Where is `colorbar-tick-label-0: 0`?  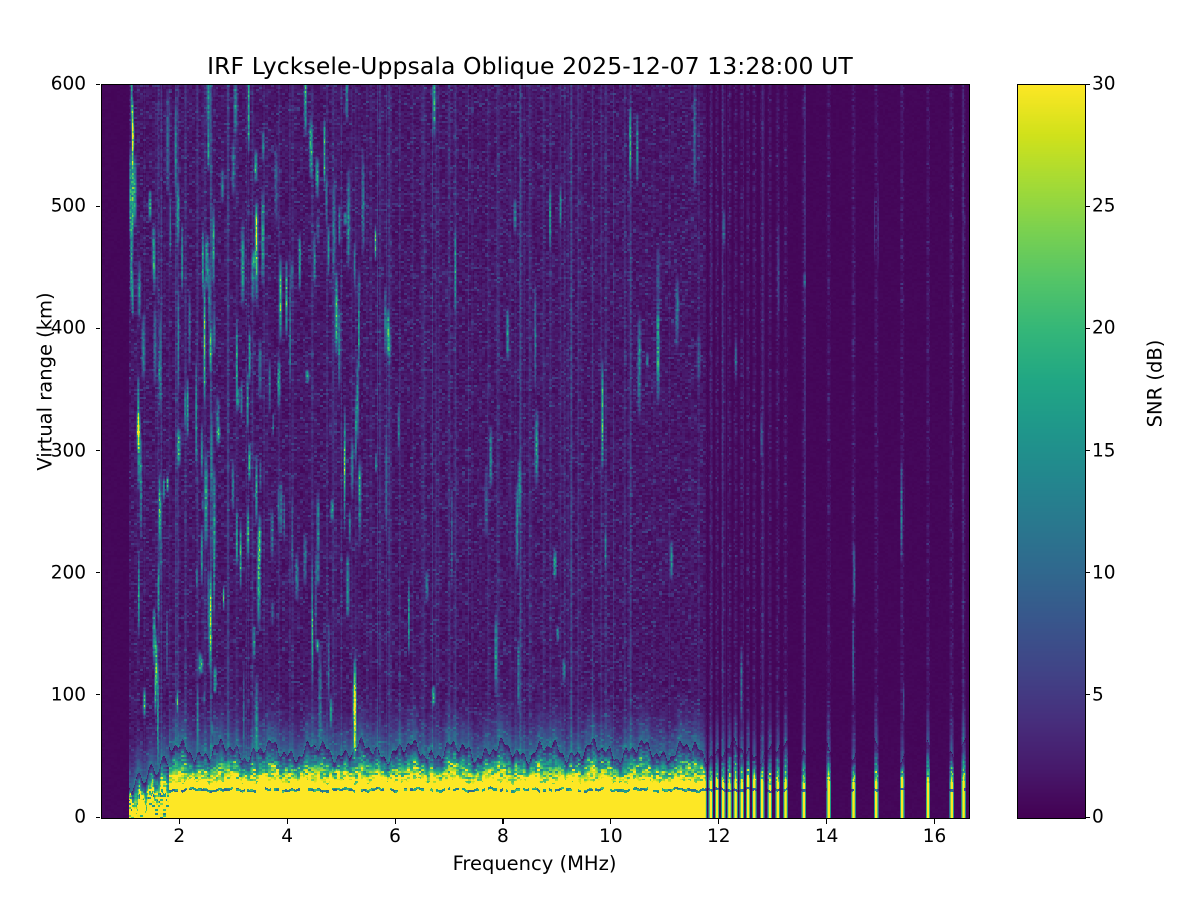 colorbar-tick-label-0: 0 is located at coordinates (1098, 817).